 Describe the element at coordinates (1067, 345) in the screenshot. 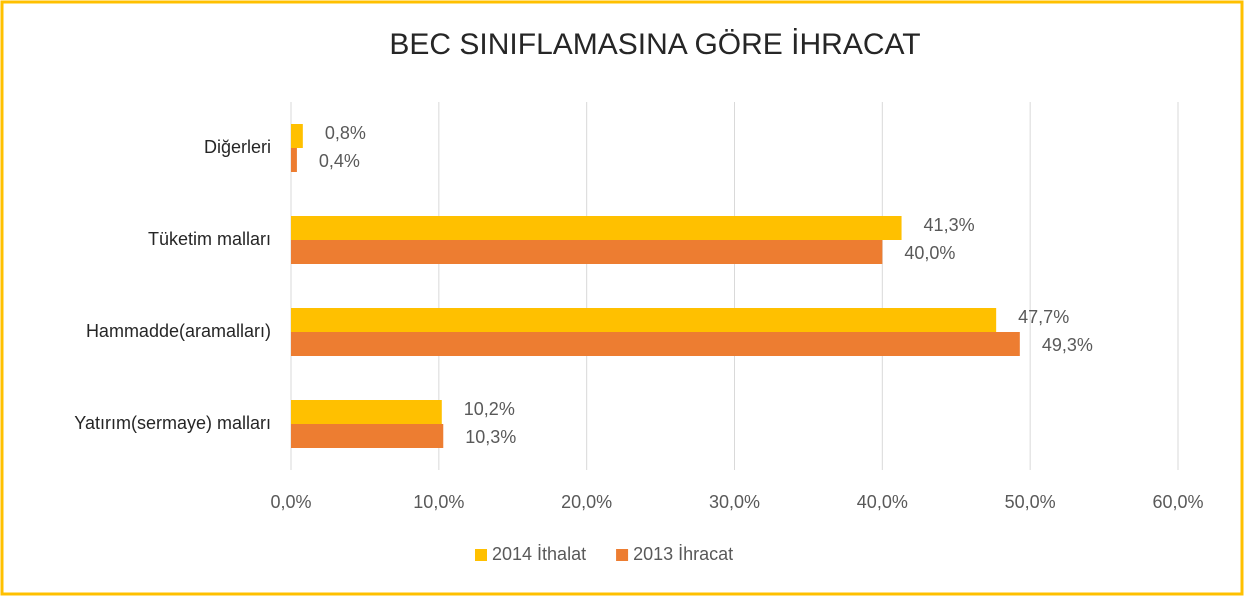

I see `data-label: 49,3%` at that location.